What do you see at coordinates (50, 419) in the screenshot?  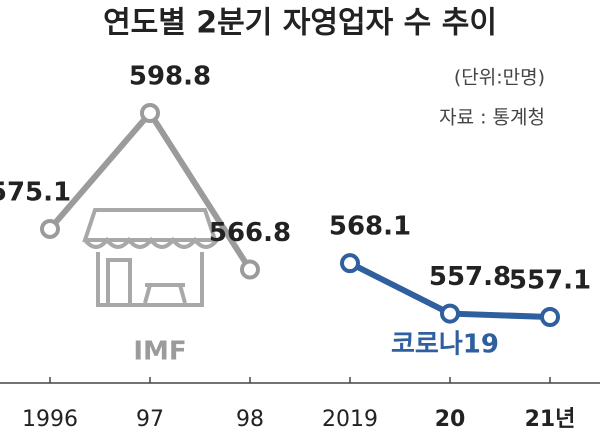 I see `x-tick-label: 1996` at bounding box center [50, 419].